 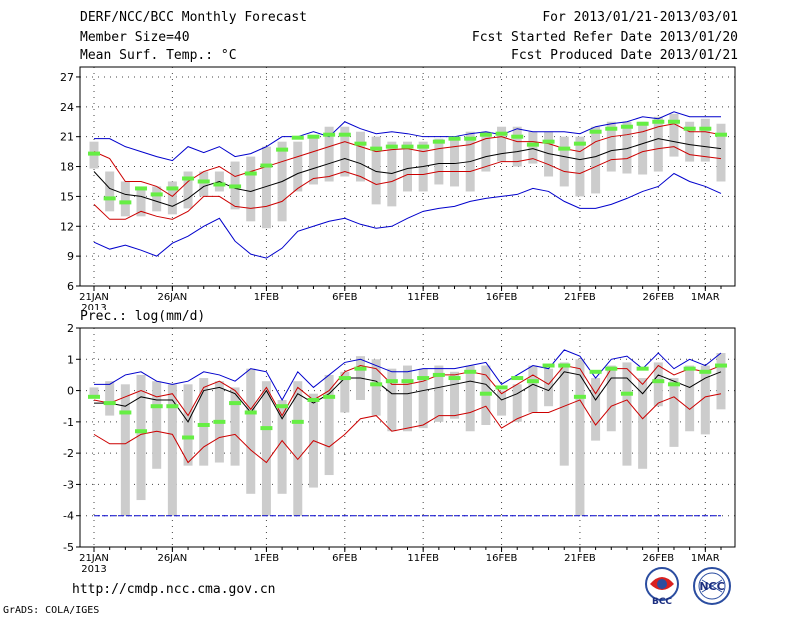 What do you see at coordinates (662, 601) in the screenshot?
I see `bcc-logo-text: BCC` at bounding box center [662, 601].